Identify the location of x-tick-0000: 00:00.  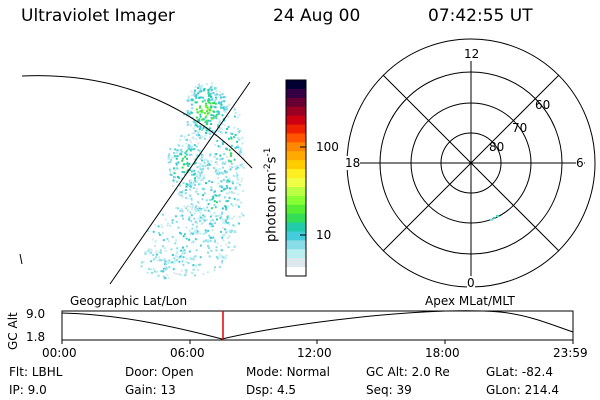
(59, 353).